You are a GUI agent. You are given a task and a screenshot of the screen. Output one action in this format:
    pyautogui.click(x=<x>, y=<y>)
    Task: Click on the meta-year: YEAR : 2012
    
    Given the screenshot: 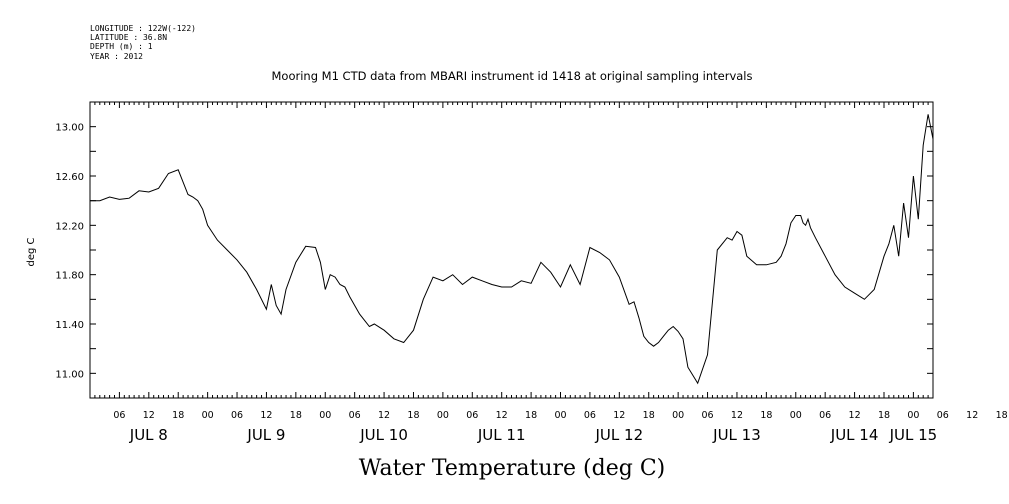 What is the action you would take?
    pyautogui.click(x=116, y=56)
    